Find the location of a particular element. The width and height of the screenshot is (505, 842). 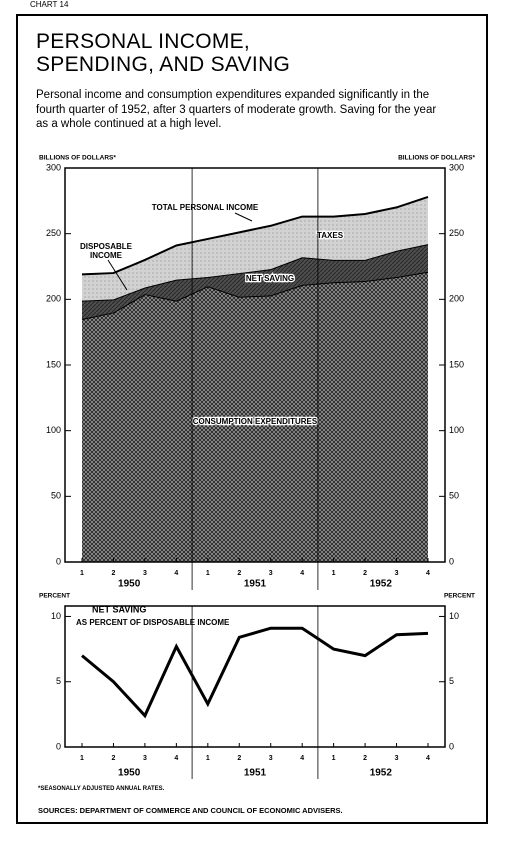

y2-axis-label: BILLIONS OF DOLLARS* is located at coordinates (436, 158).